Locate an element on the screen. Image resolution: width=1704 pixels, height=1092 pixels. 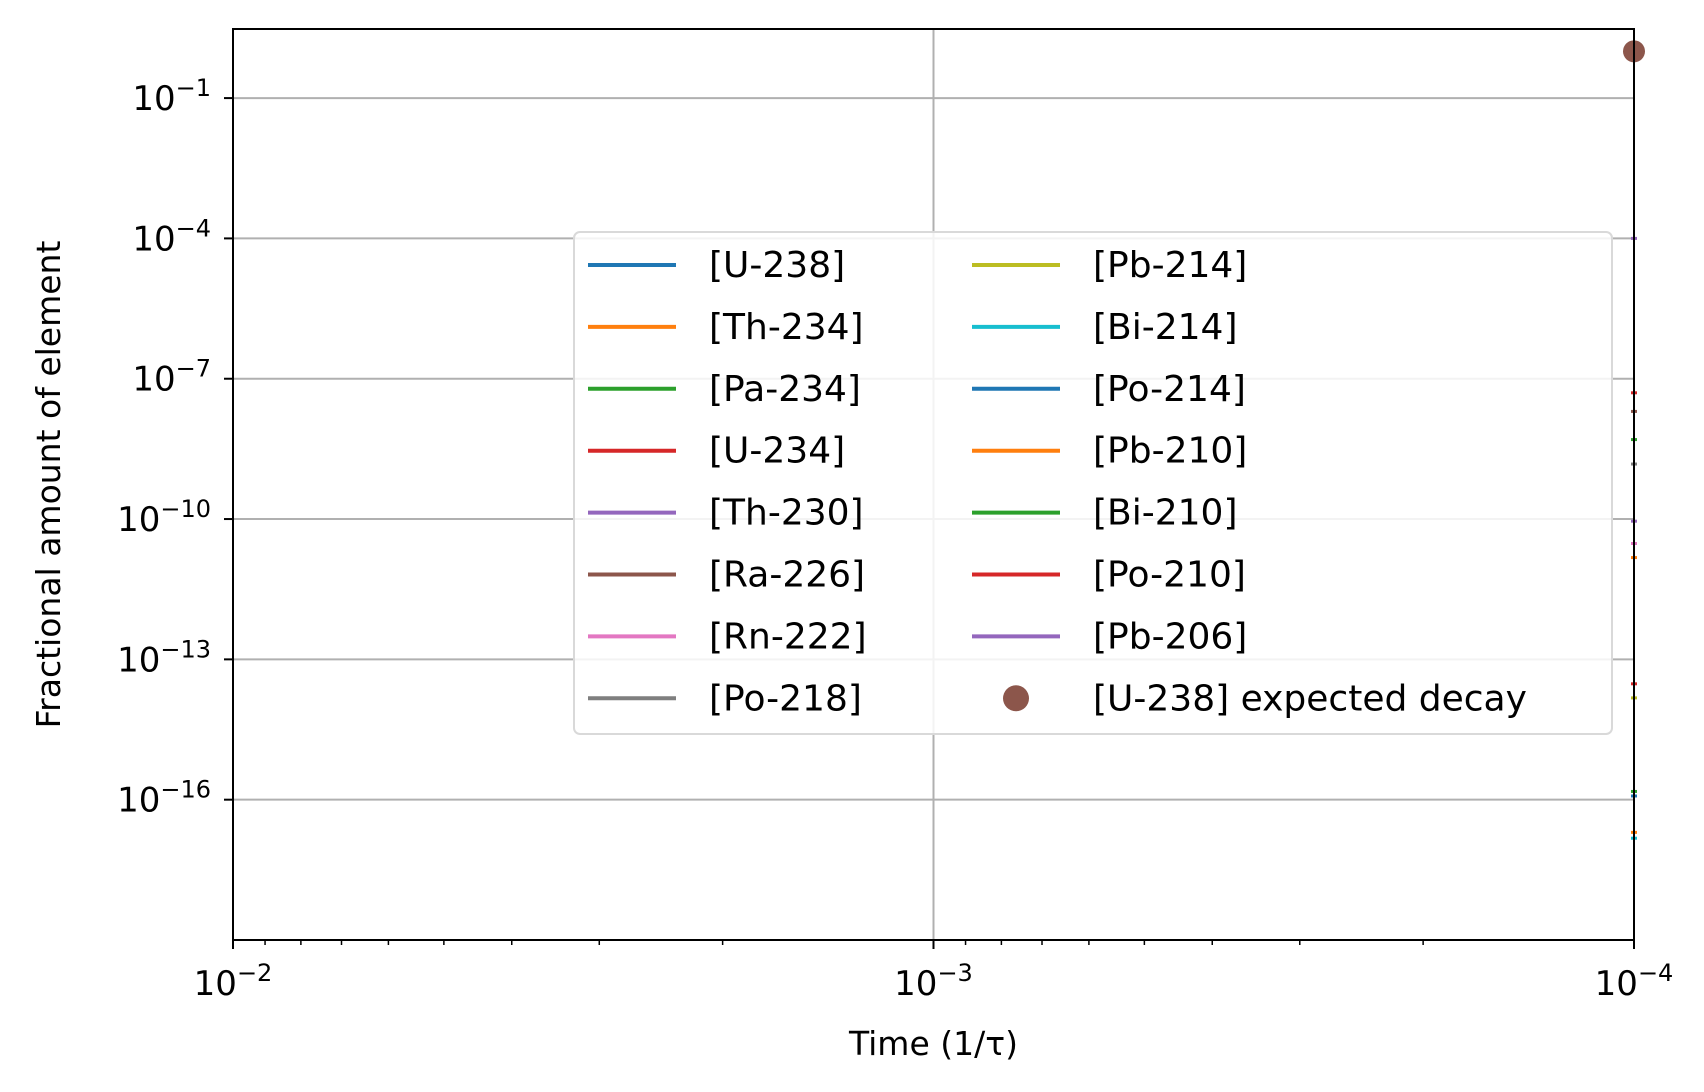
y-tick-label: 10⁻¹³ is located at coordinates (164, 657).